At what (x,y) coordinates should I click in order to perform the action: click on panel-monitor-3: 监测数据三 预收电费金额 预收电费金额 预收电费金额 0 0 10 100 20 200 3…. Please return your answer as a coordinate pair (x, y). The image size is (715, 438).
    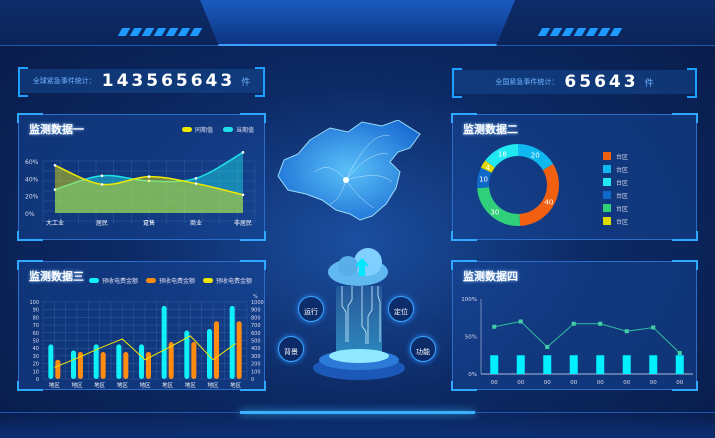
    Looking at the image, I should click on (141, 325).